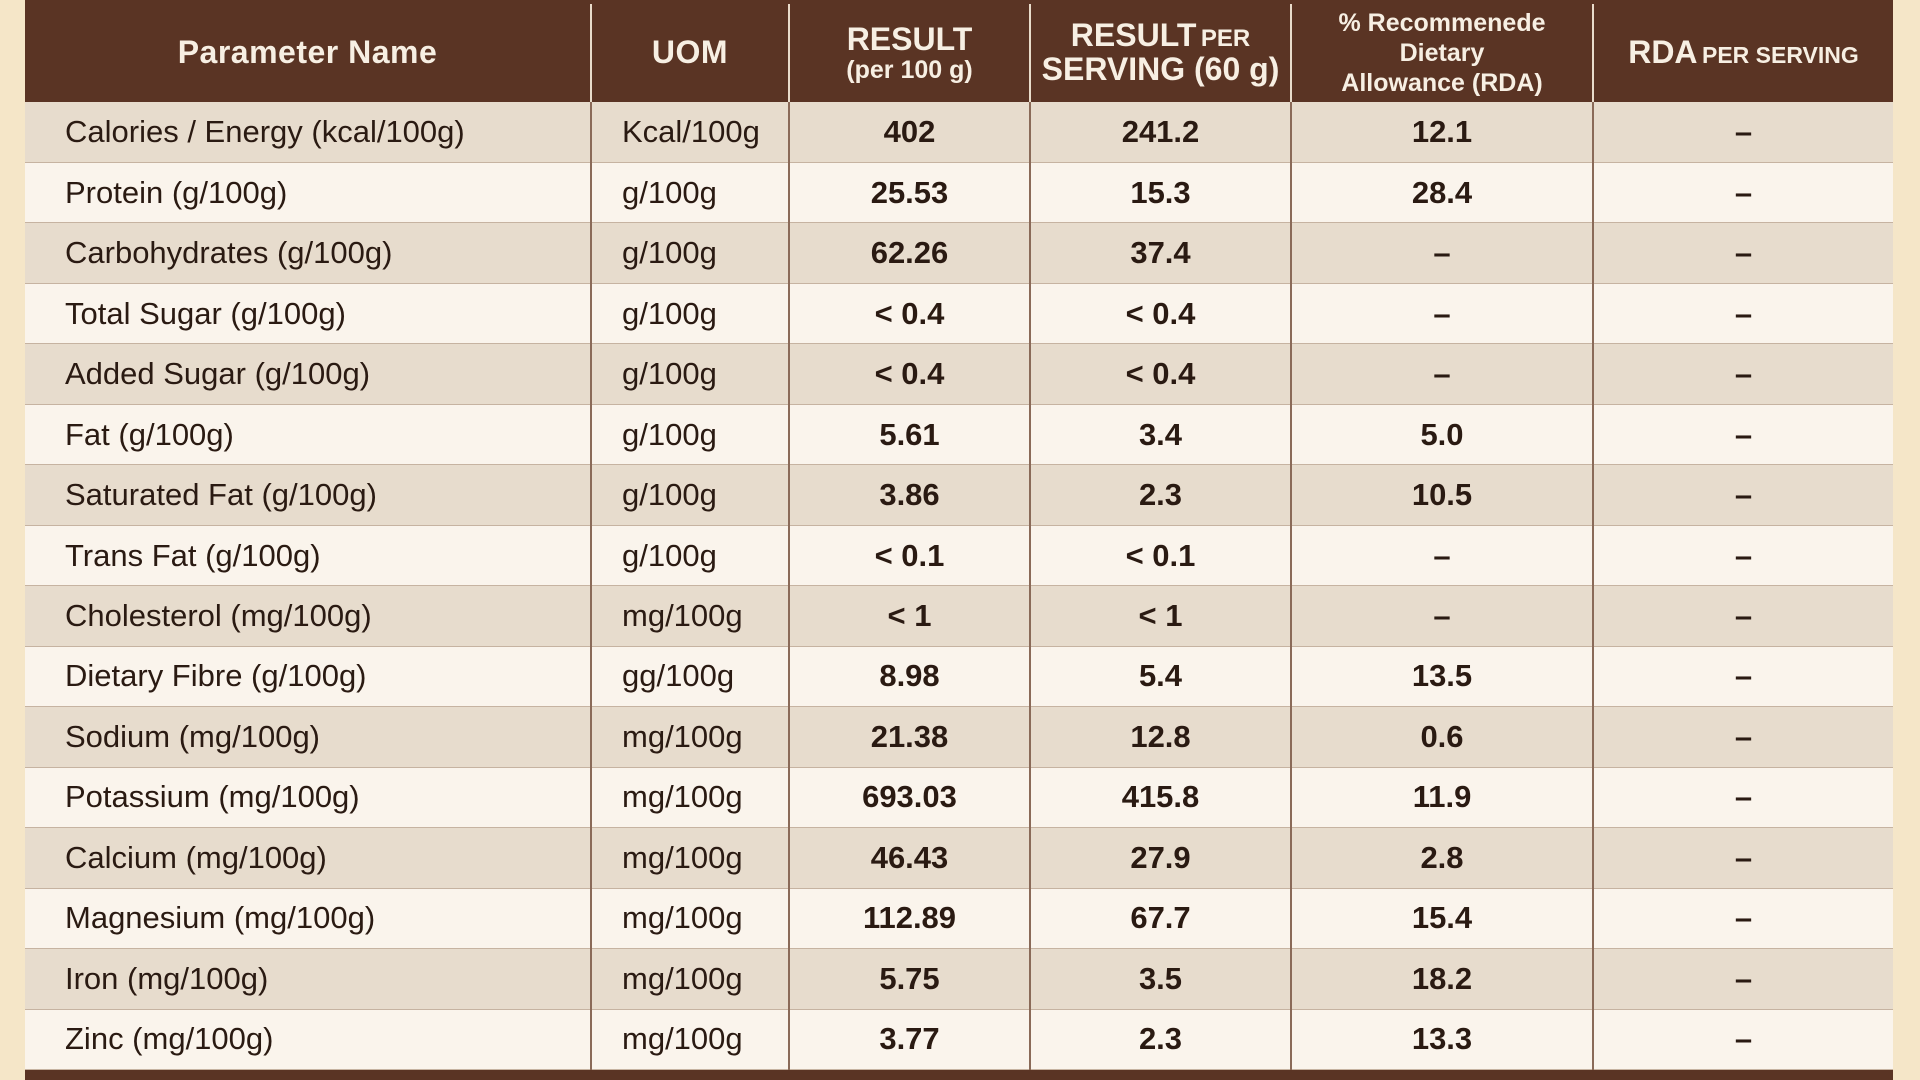 The image size is (1920, 1080). I want to click on cell-rda-percent: 18.2, so click(1442, 979).